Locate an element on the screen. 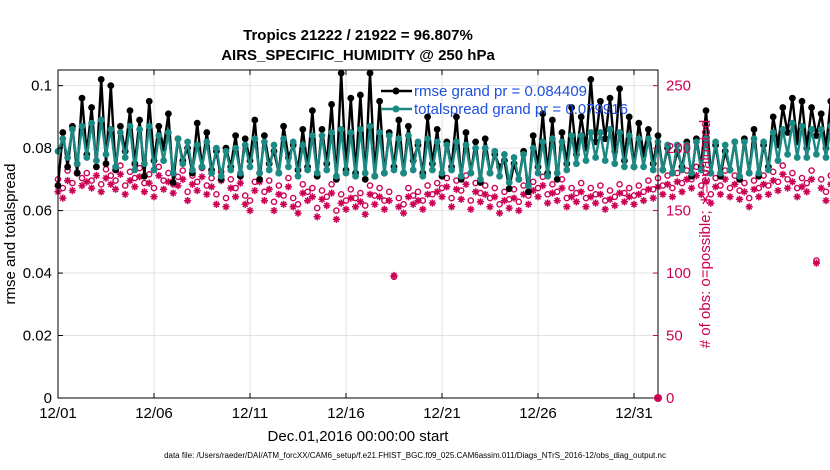 This screenshot has width=830, height=470. legend-rmse-label: rmse grand pr = 0.084409 is located at coordinates (500, 91).